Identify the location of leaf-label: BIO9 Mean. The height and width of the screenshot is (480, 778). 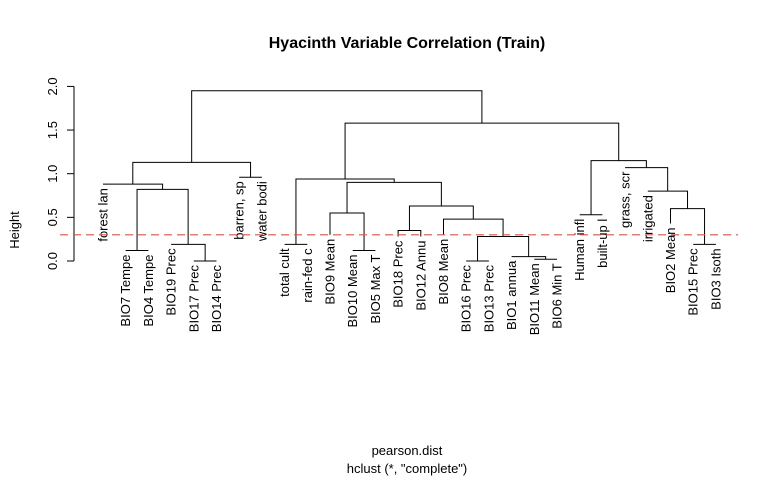
(330, 272).